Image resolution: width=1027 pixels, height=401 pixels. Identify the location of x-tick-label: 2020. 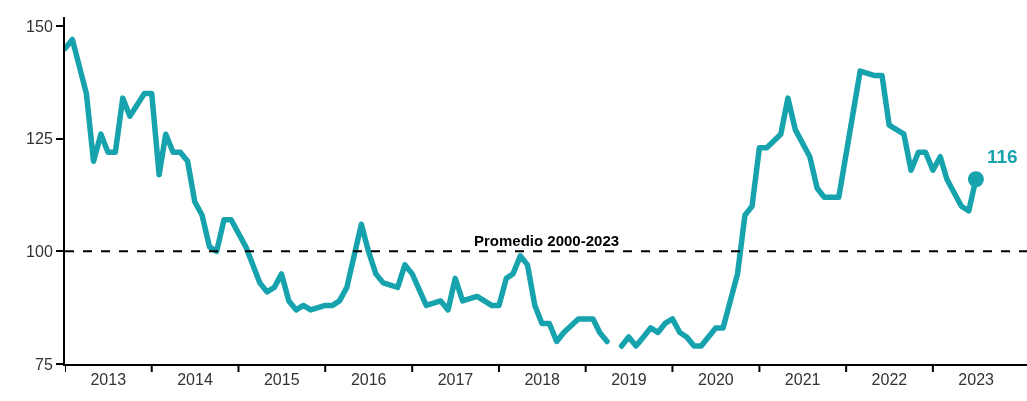
(716, 380).